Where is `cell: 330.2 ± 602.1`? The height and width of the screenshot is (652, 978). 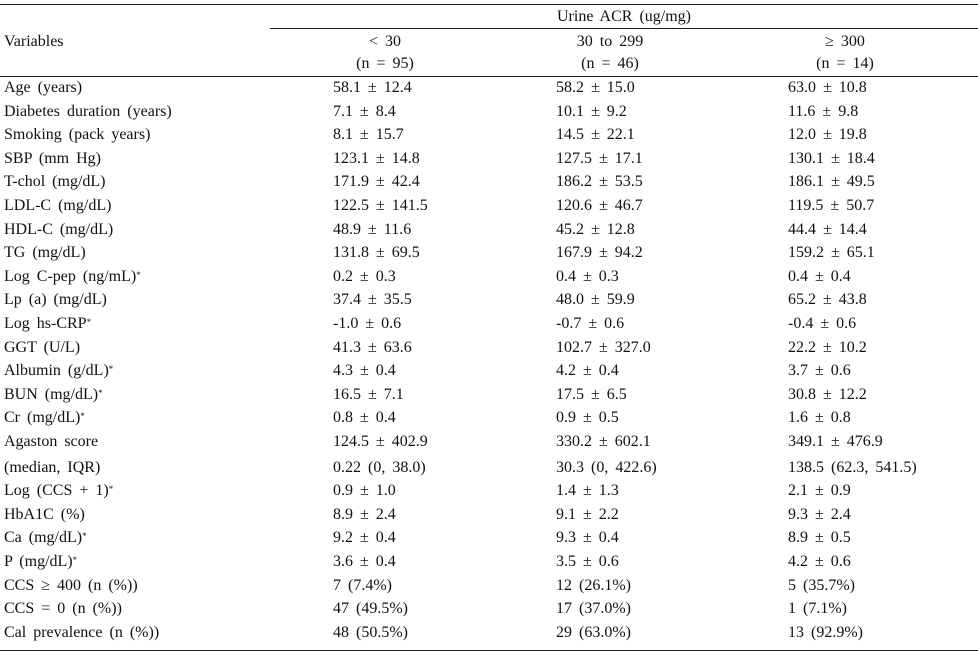 cell: 330.2 ± 602.1 is located at coordinates (603, 441).